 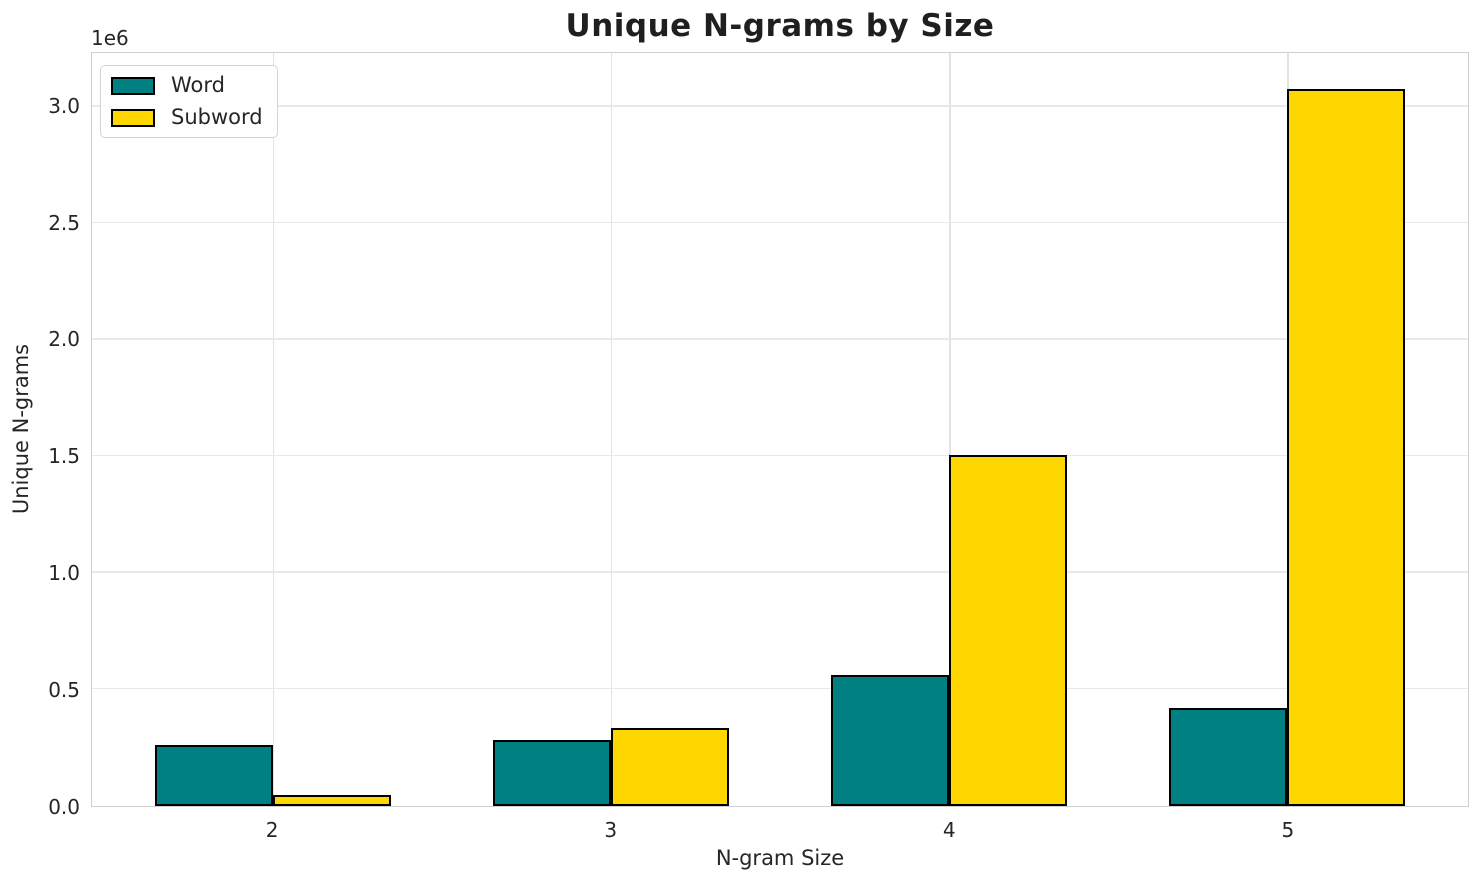 I want to click on legend-item-word: Word, so click(x=187, y=85).